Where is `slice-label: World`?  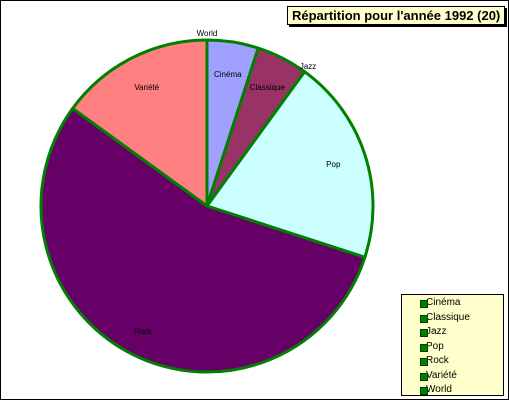 slice-label: World is located at coordinates (207, 33).